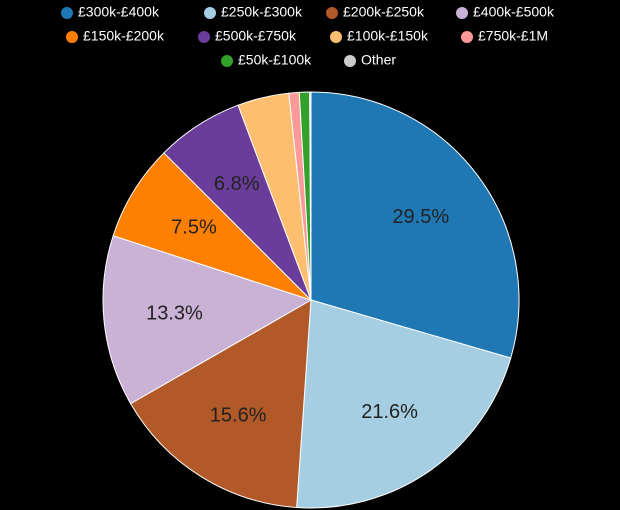 The height and width of the screenshot is (510, 620). I want to click on legend-label: £100k-£150k, so click(388, 36).